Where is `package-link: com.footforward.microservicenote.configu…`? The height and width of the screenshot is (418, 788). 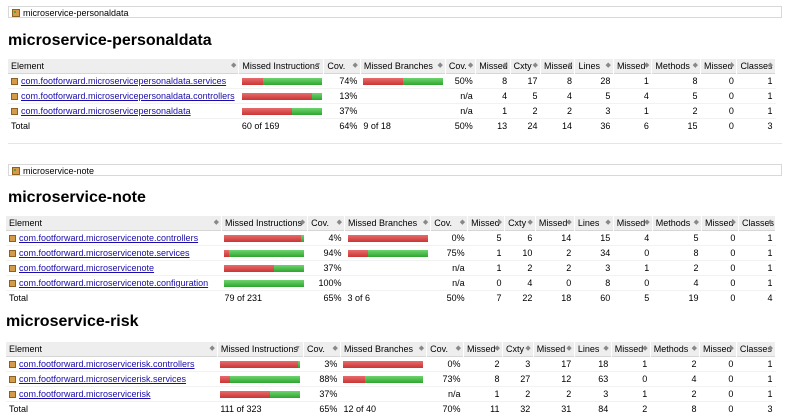 package-link: com.footforward.microservicenote.configu… is located at coordinates (114, 283).